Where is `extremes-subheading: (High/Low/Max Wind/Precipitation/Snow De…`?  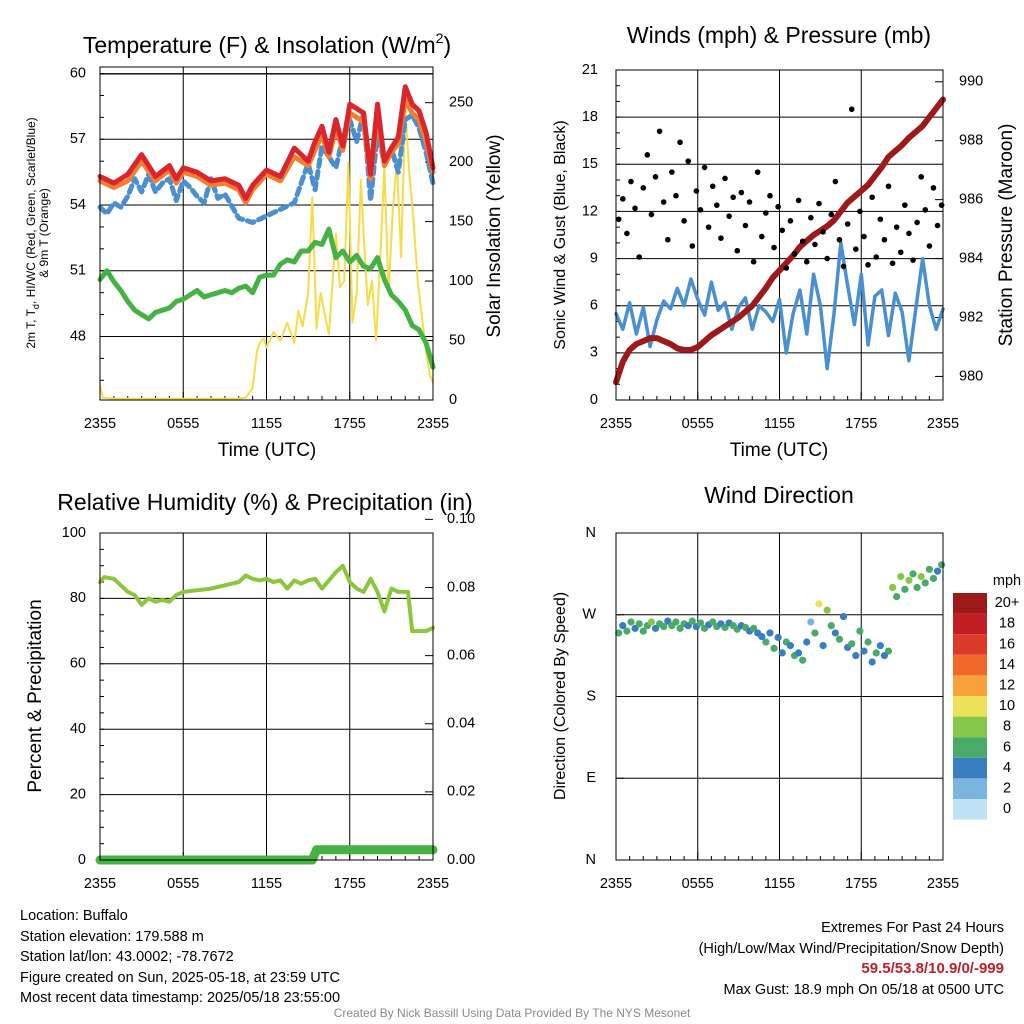 extremes-subheading: (High/Low/Max Wind/Precipitation/Snow De… is located at coordinates (851, 948).